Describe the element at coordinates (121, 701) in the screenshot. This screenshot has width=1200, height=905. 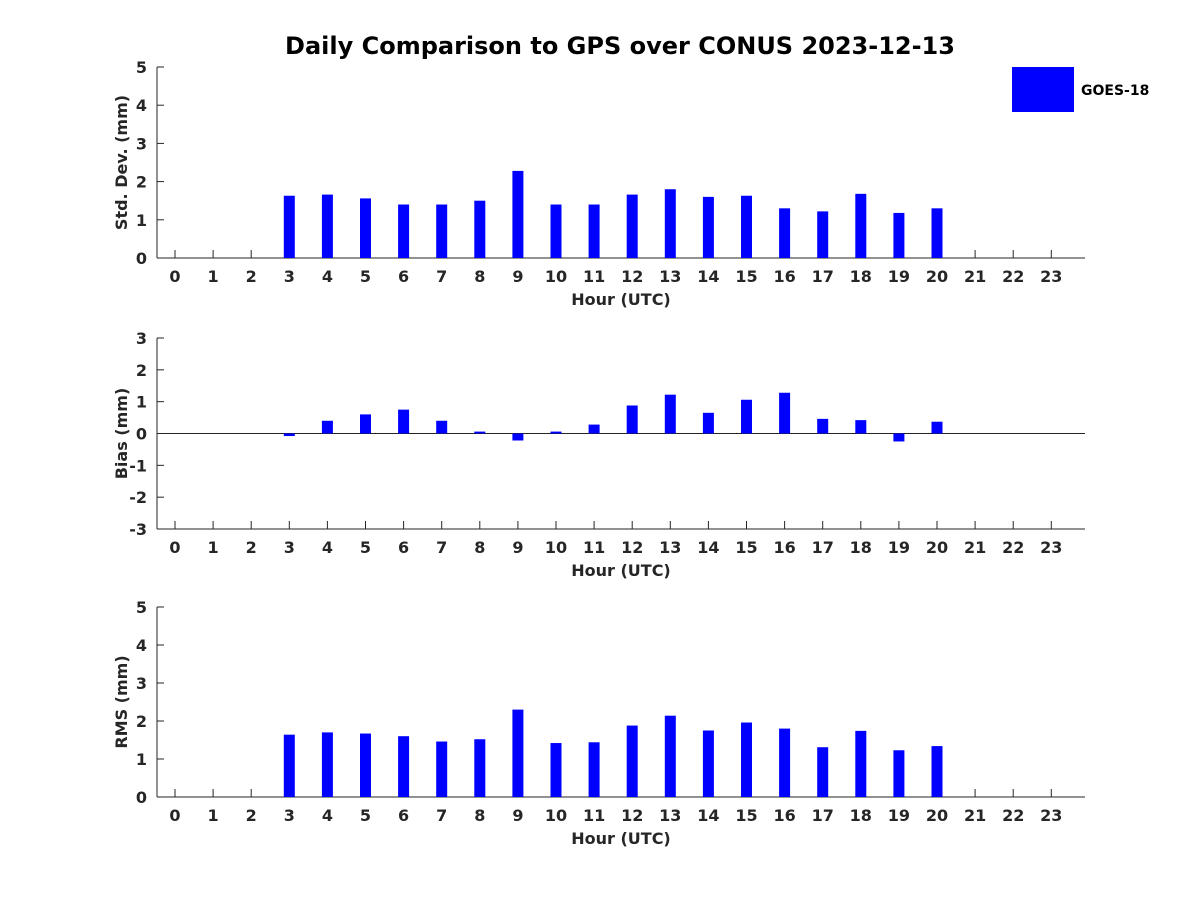
I see `y-axis-label: RMS (mm)` at that location.